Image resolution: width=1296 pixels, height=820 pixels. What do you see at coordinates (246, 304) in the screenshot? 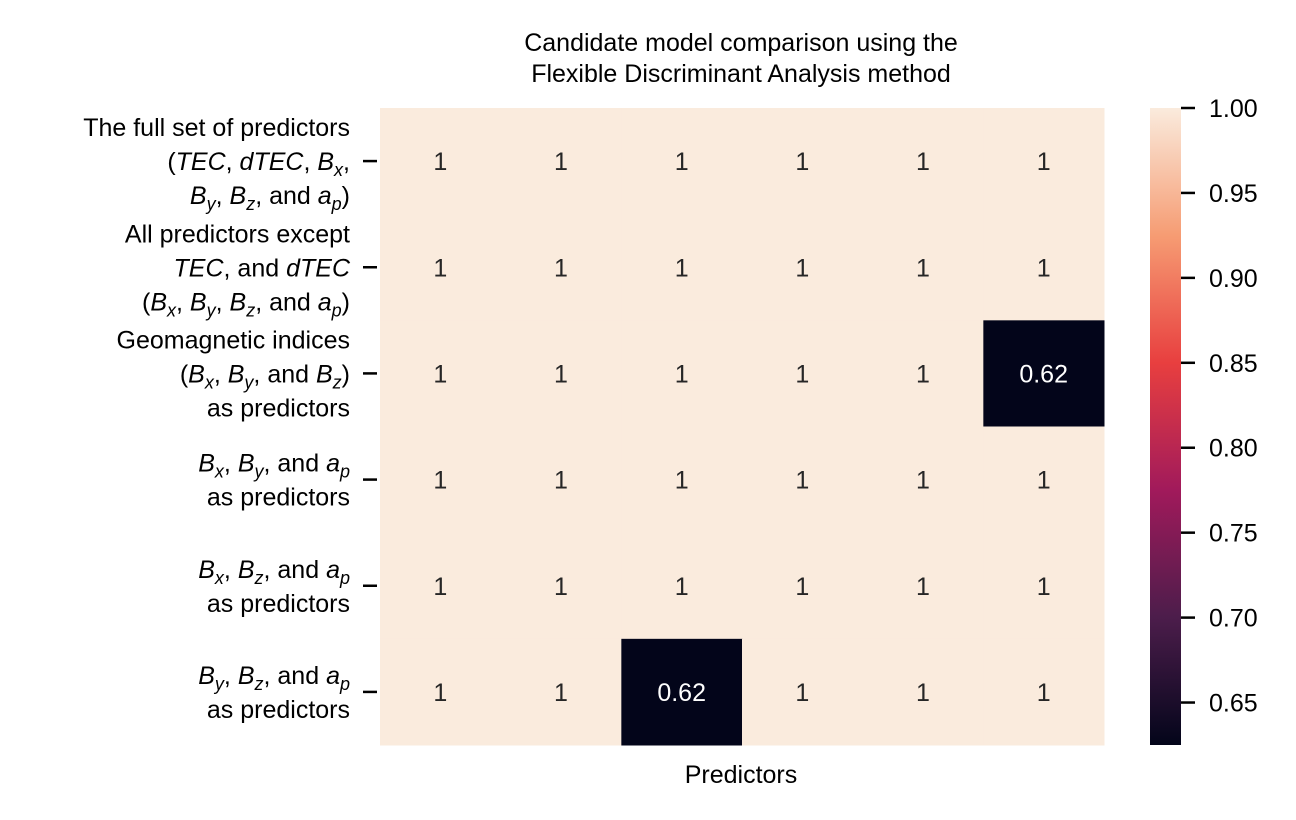
I see `row-label-line: (Bx, By, Bz, and ap)` at bounding box center [246, 304].